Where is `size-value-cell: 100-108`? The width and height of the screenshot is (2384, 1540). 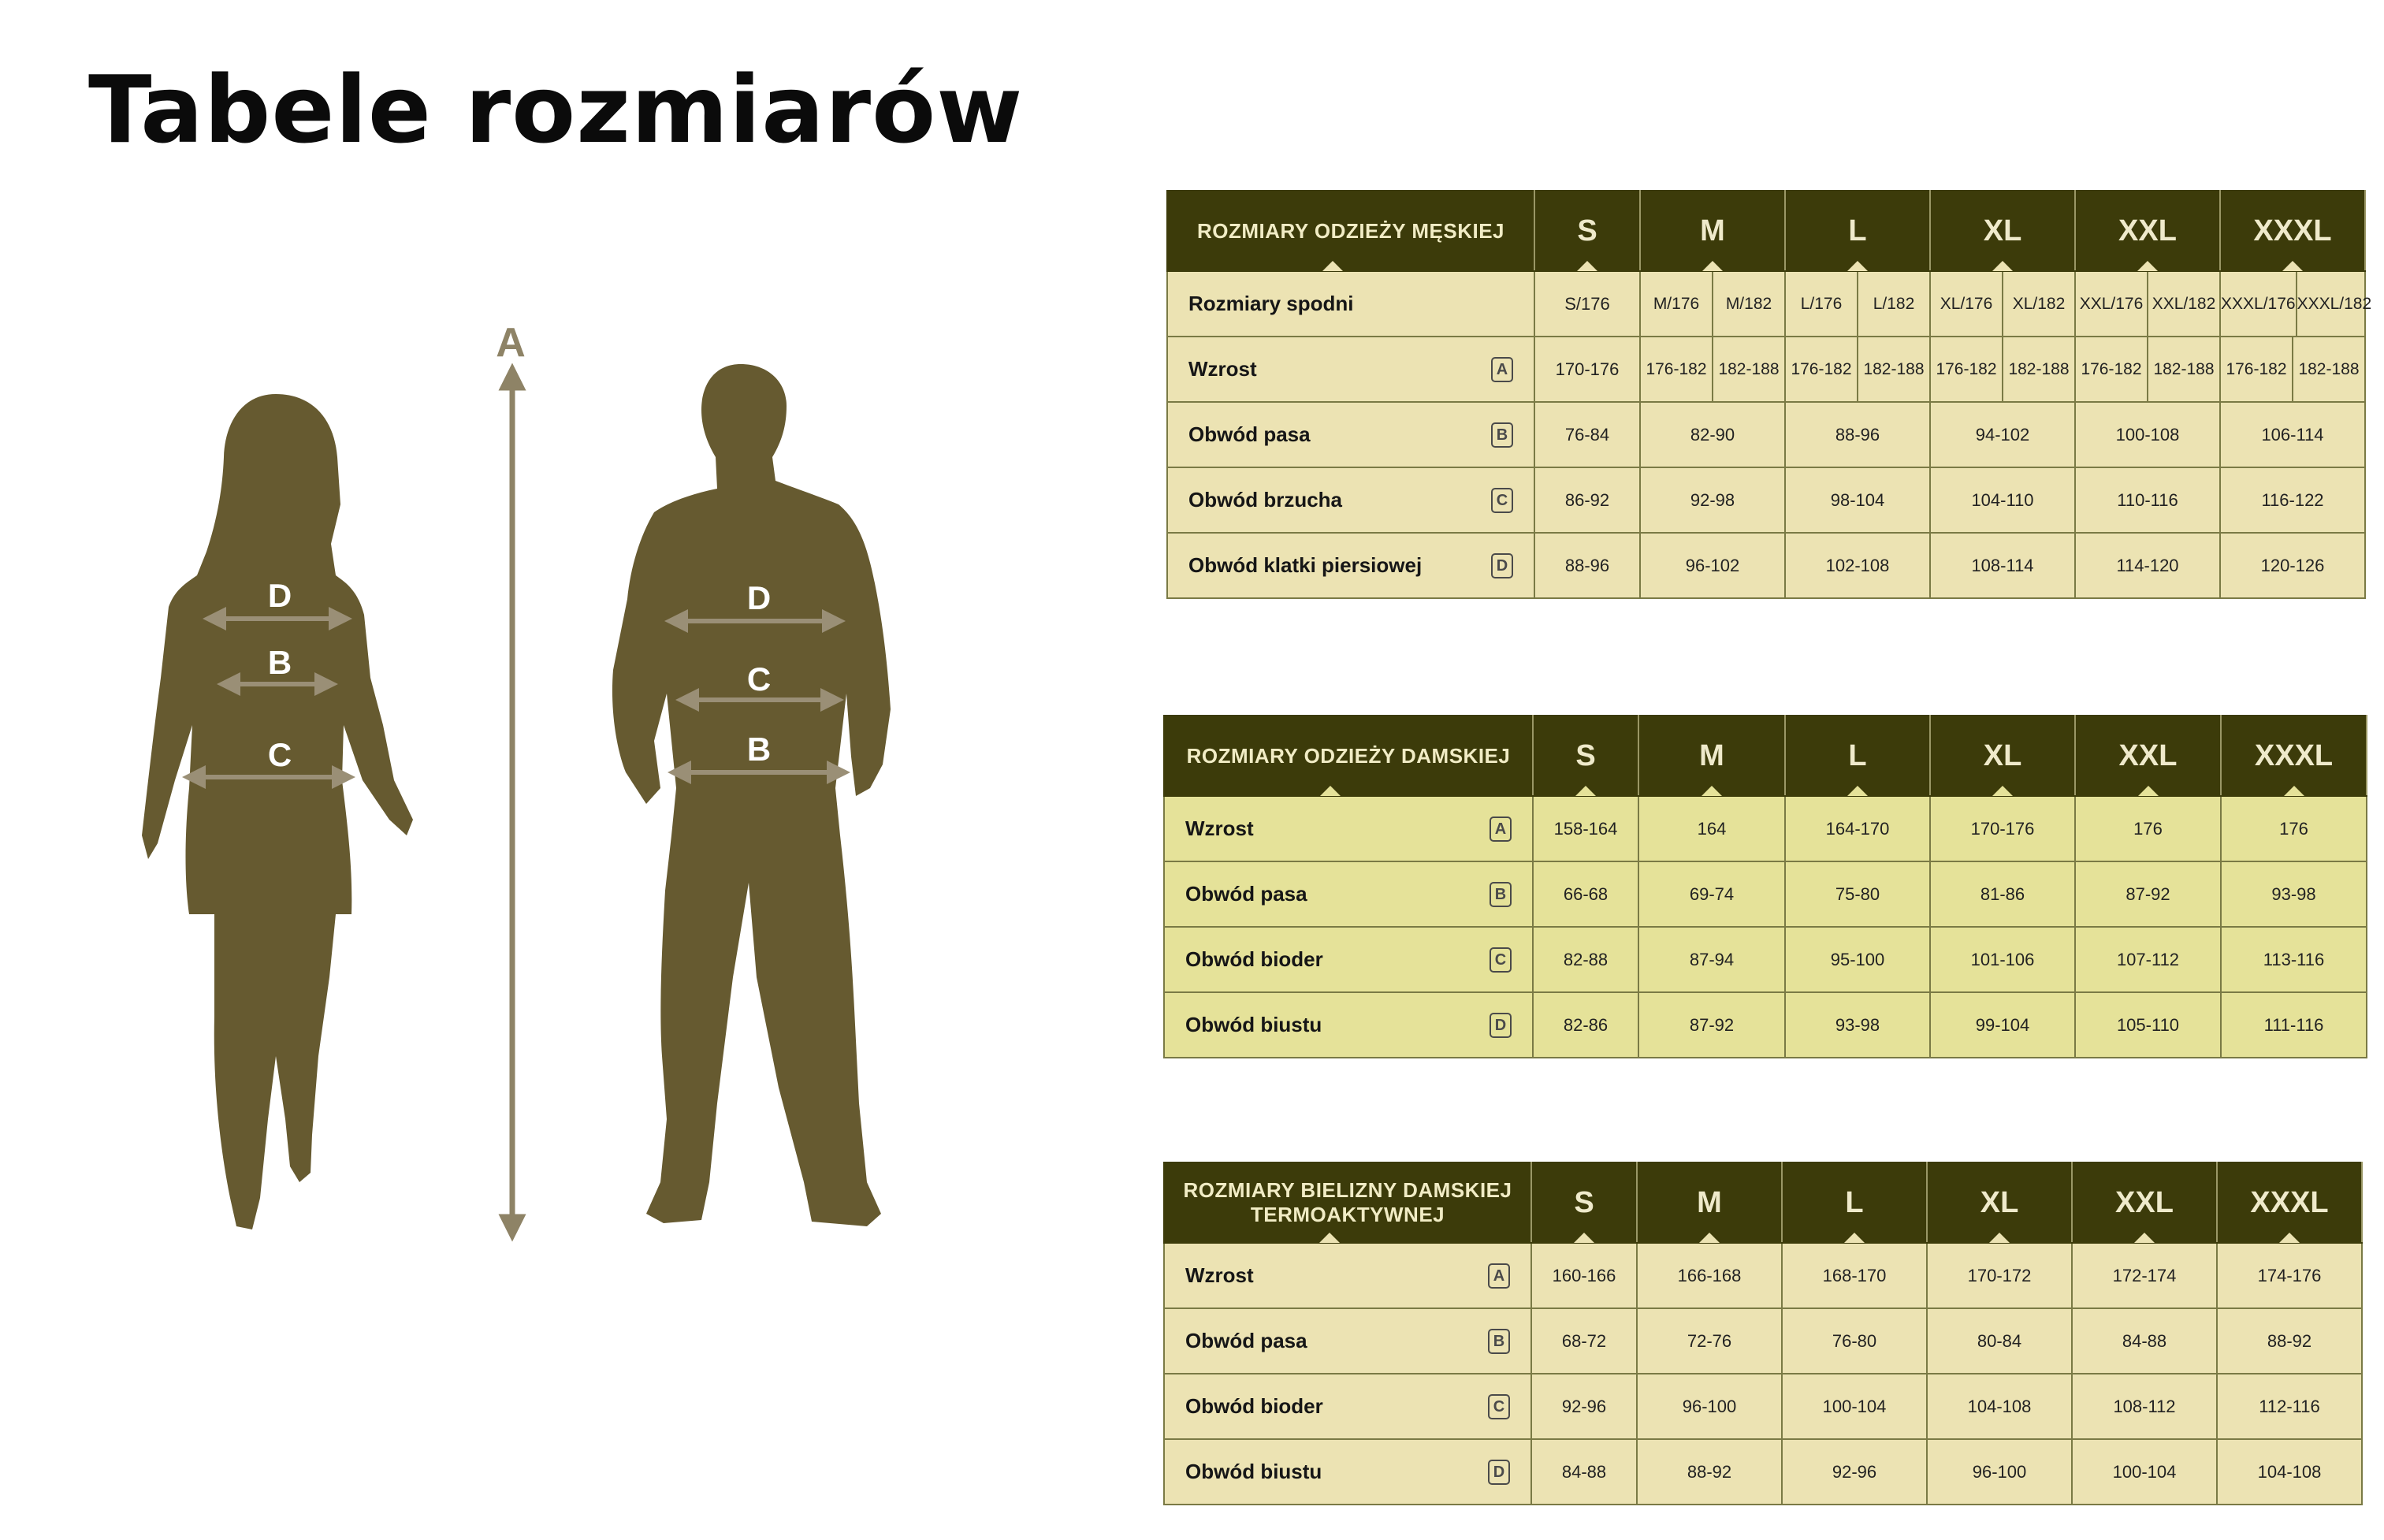
size-value-cell: 100-108 is located at coordinates (2147, 434).